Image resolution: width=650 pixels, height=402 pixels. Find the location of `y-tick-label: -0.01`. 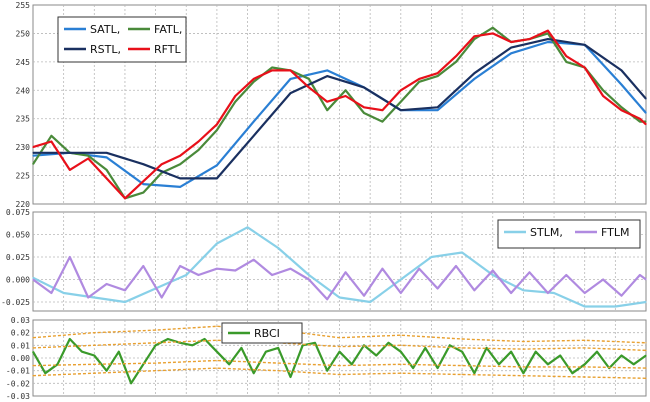

y-tick-label: -0.01 is located at coordinates (18, 371).